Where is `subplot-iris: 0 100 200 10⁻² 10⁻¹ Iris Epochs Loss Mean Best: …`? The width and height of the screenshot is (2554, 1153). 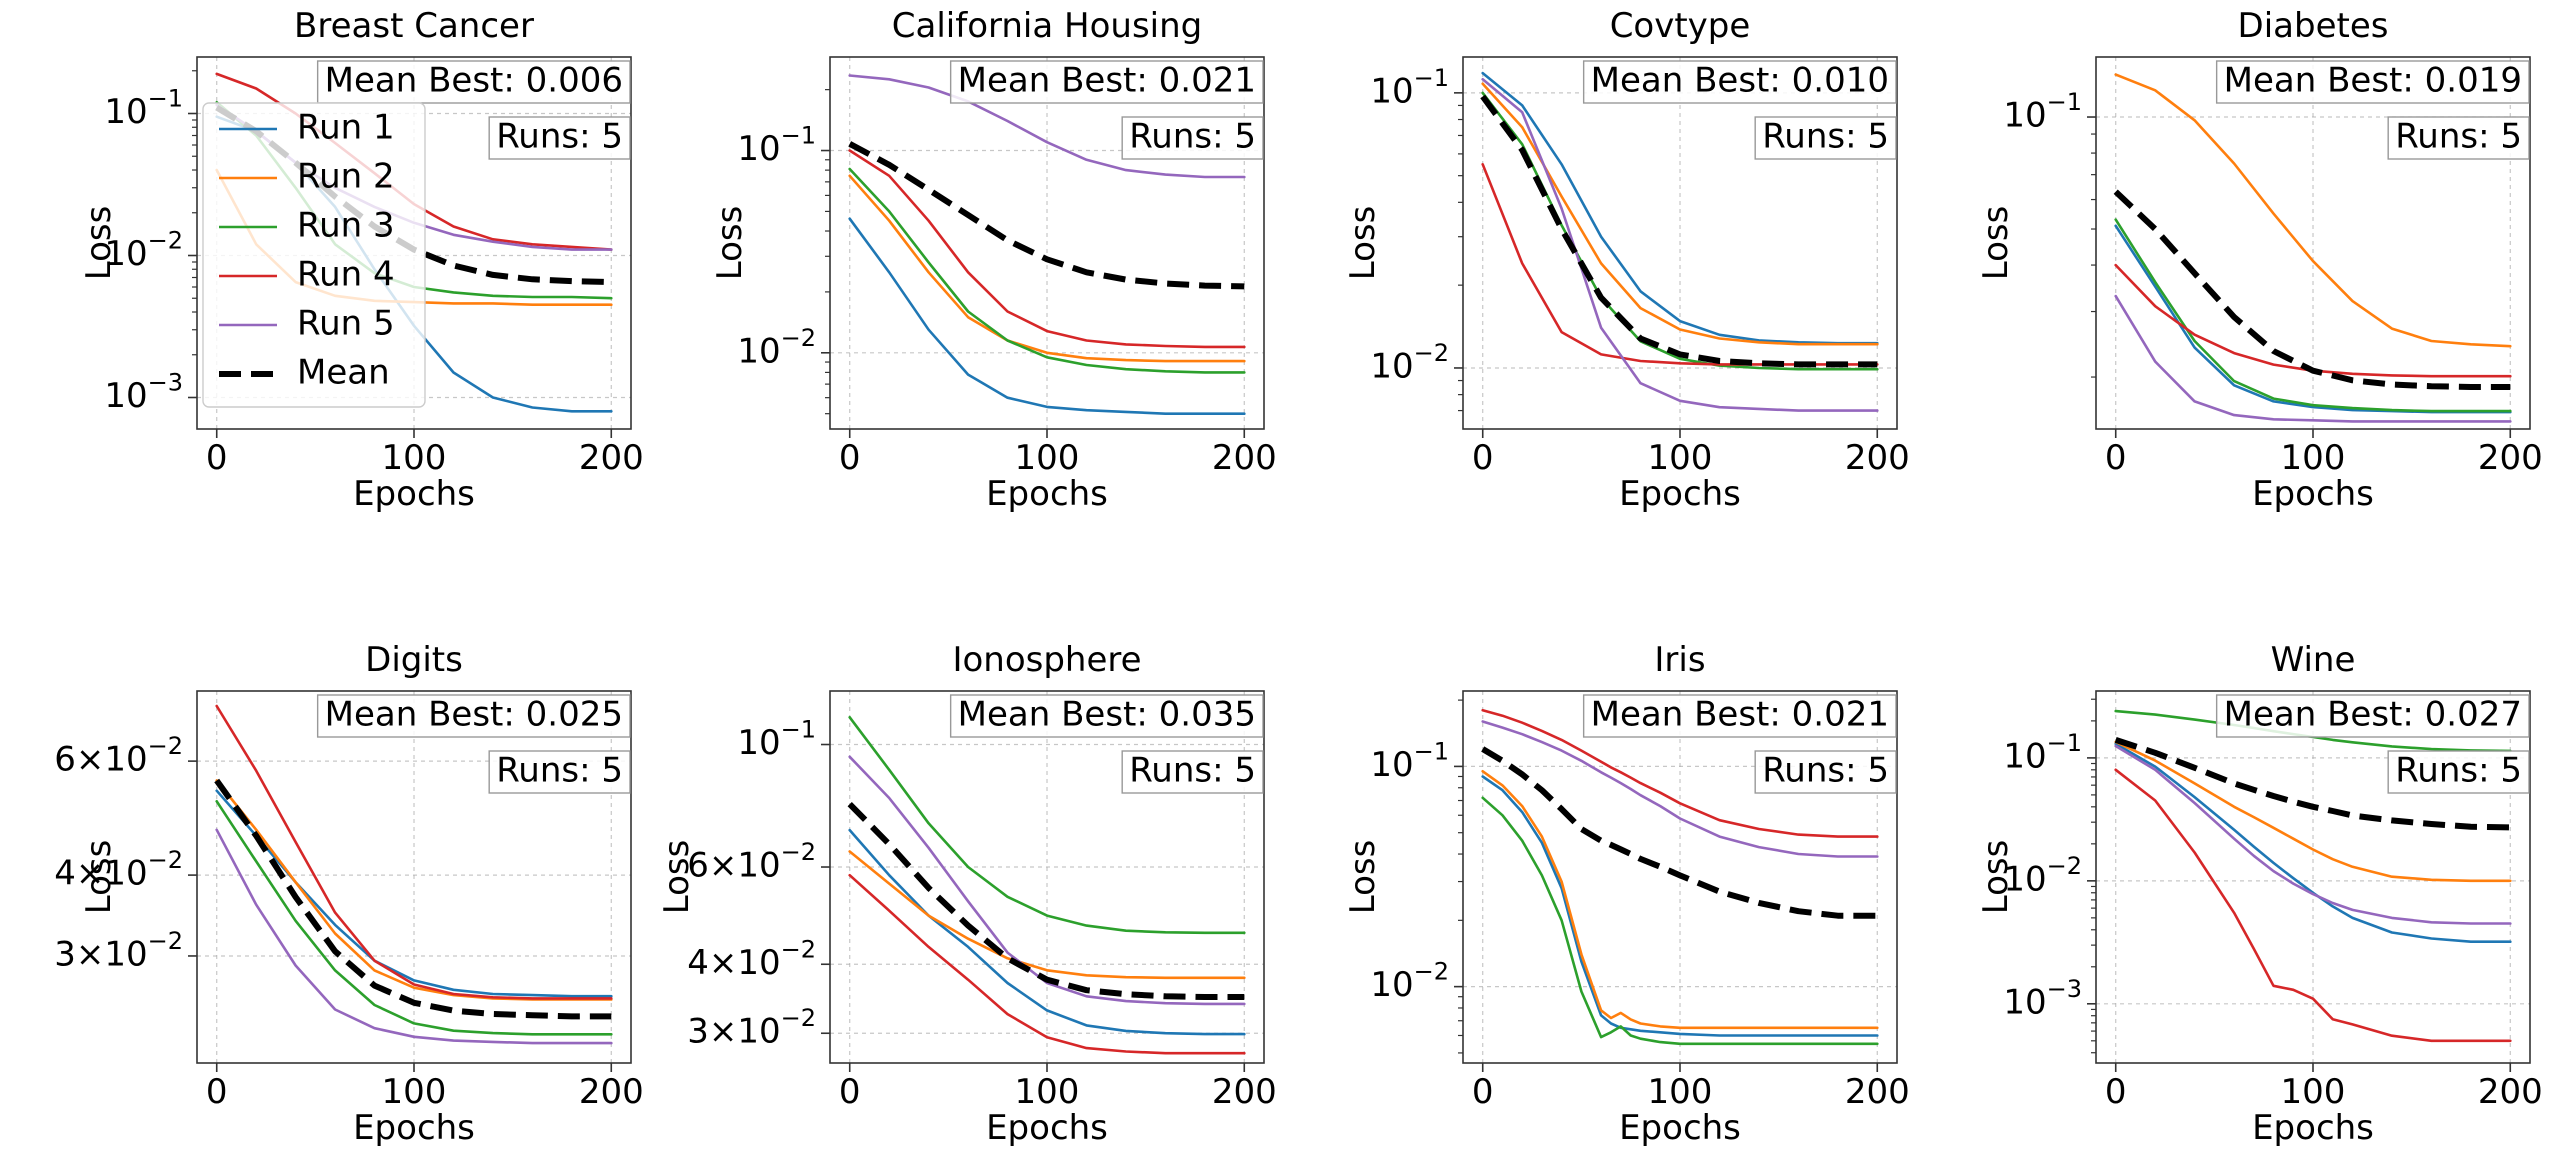 subplot-iris: 0 100 200 10⁻² 10⁻¹ Iris Epochs Loss Mean Best: … is located at coordinates (1626, 894).